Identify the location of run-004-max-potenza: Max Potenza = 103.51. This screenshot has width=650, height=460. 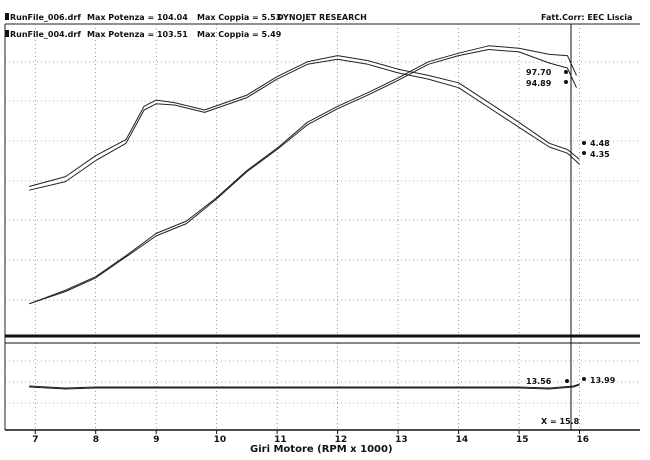
(137, 34).